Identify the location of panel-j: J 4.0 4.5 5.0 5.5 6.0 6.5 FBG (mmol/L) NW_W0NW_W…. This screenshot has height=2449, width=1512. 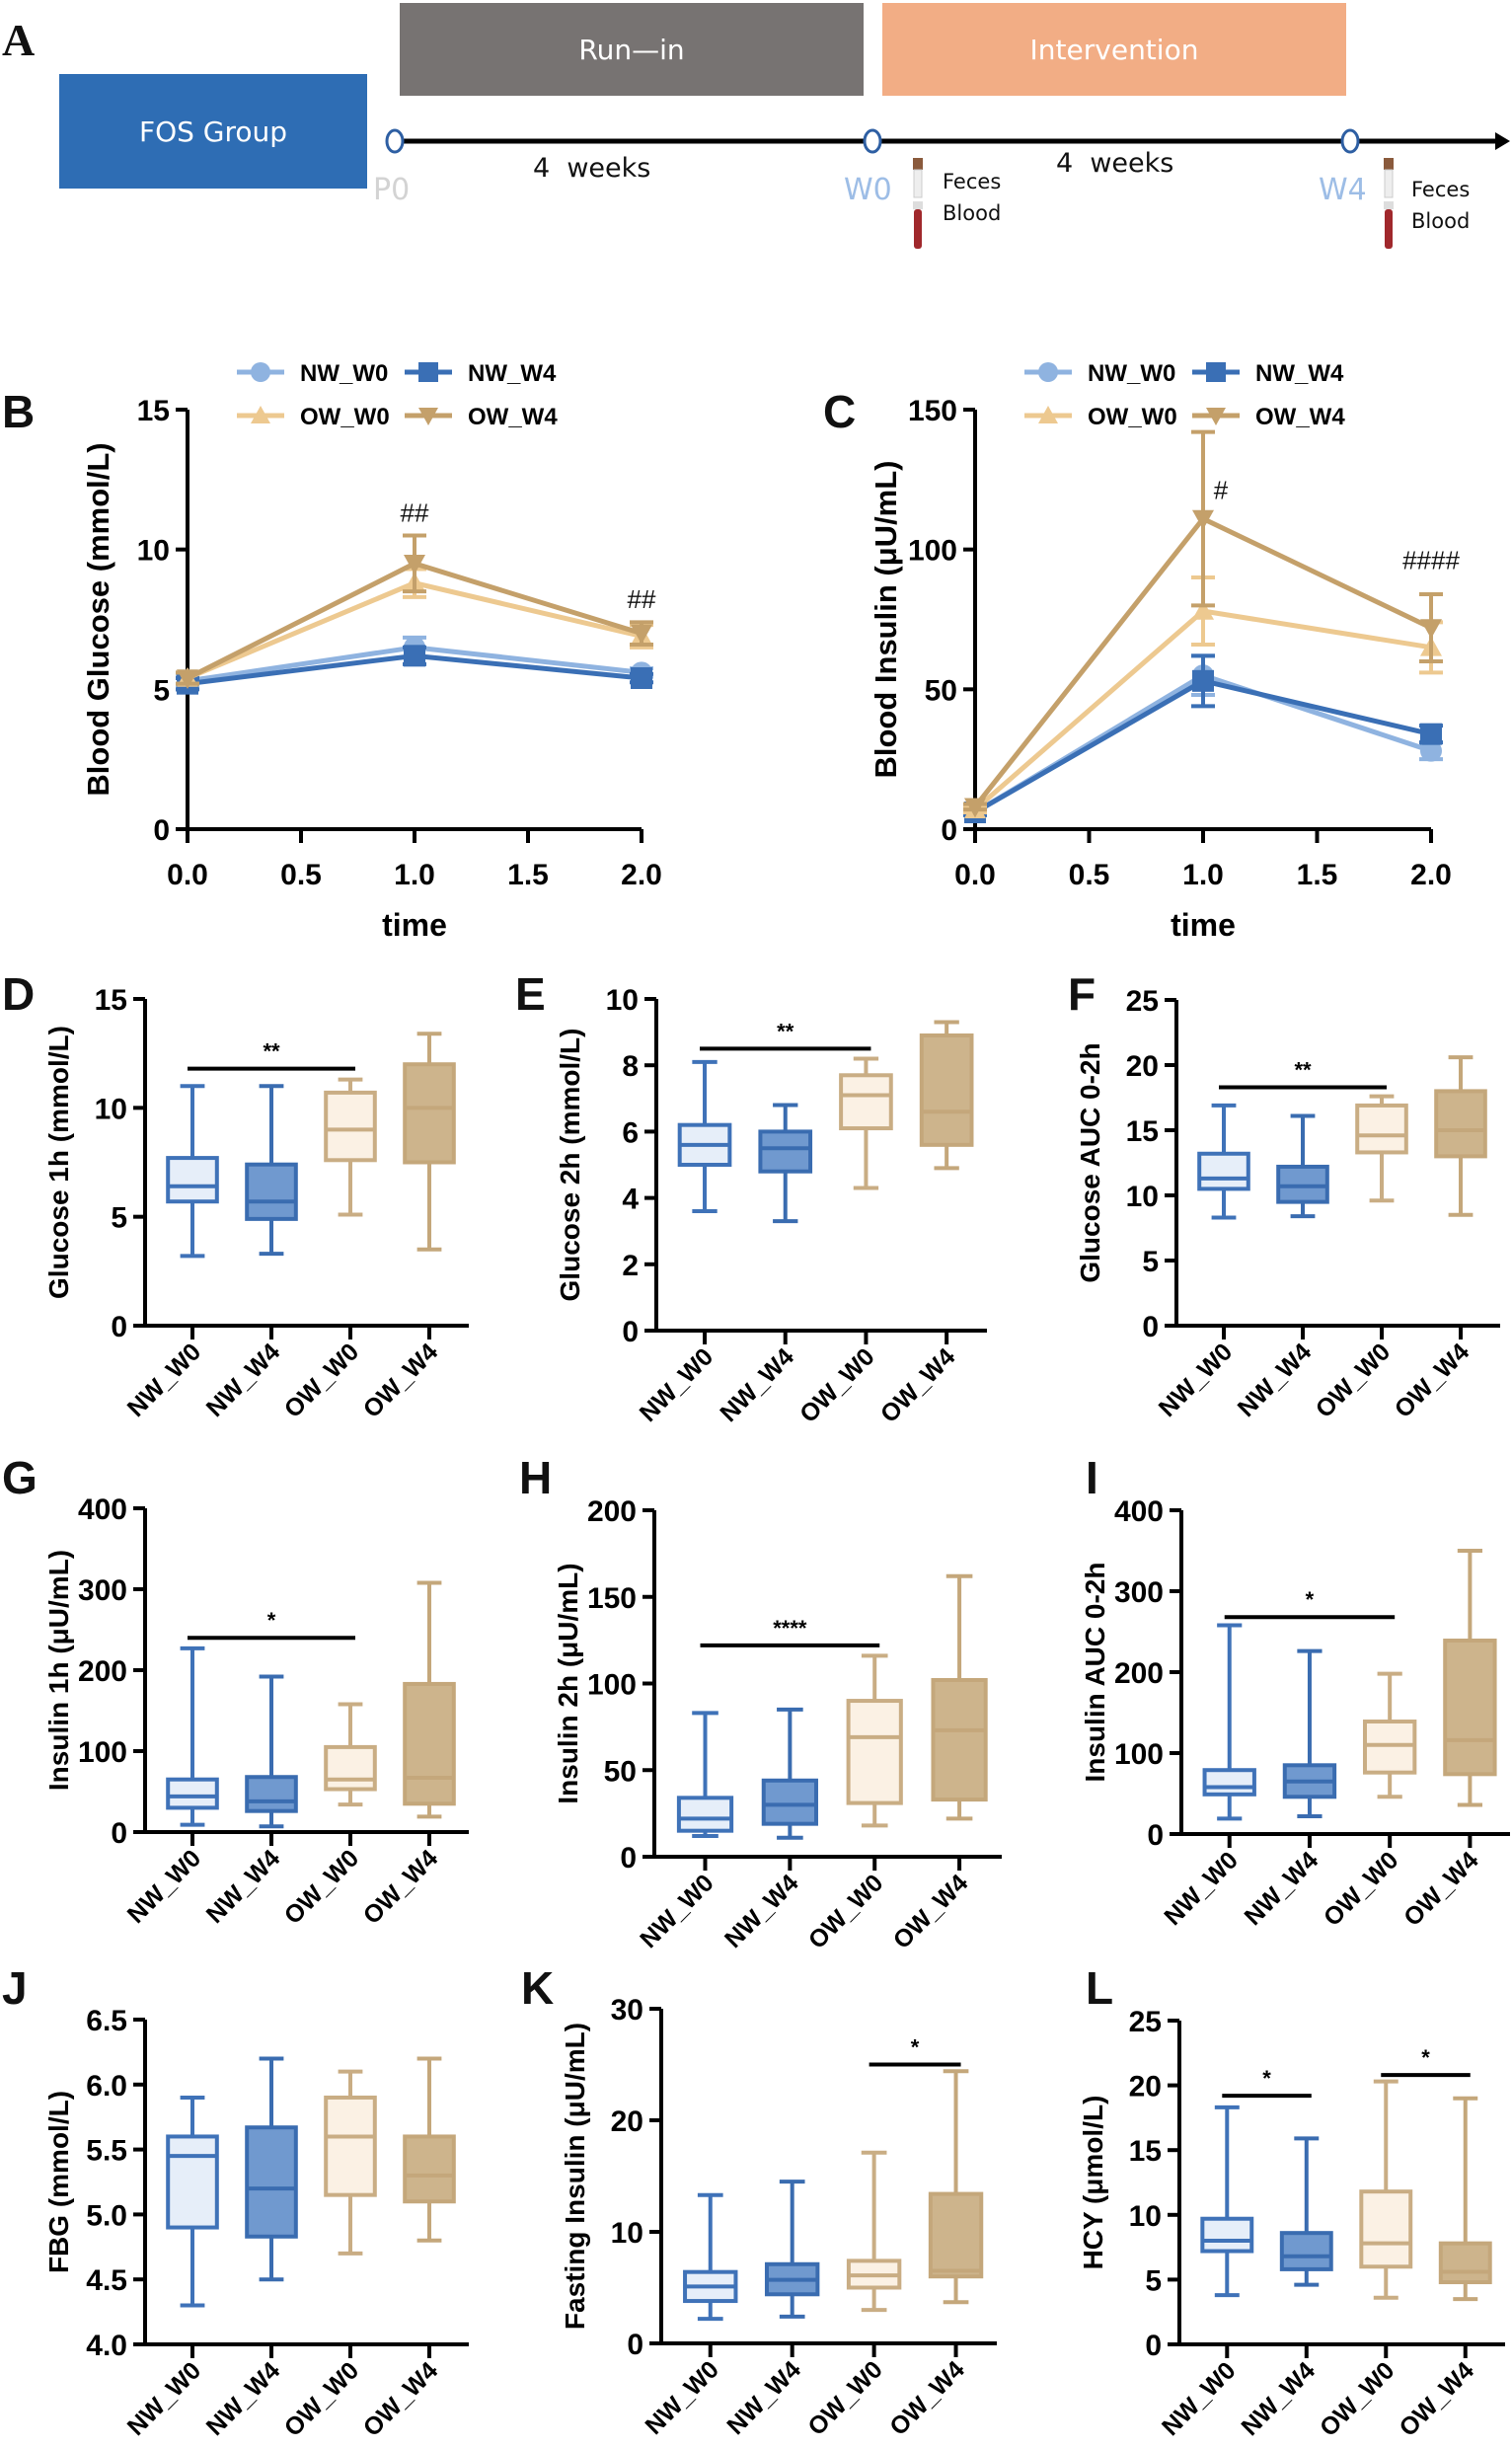
(235, 2202).